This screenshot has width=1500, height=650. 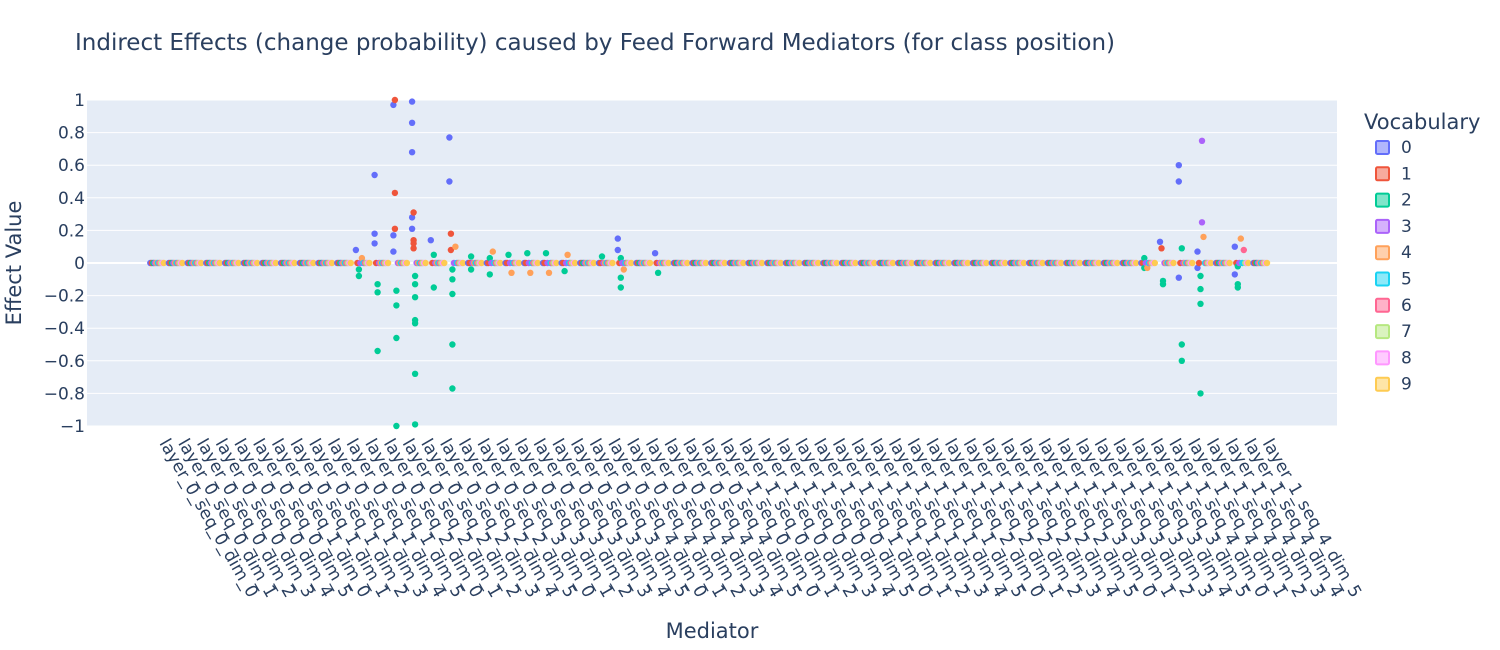 What do you see at coordinates (79, 101) in the screenshot?
I see `y-tick-label: 1` at bounding box center [79, 101].